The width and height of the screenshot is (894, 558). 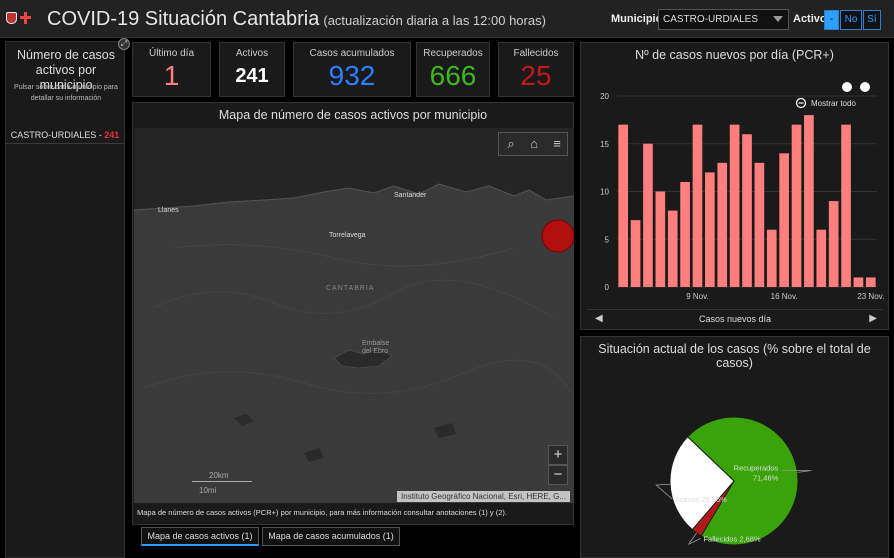 I want to click on zoom-out-button: −, so click(x=558, y=475).